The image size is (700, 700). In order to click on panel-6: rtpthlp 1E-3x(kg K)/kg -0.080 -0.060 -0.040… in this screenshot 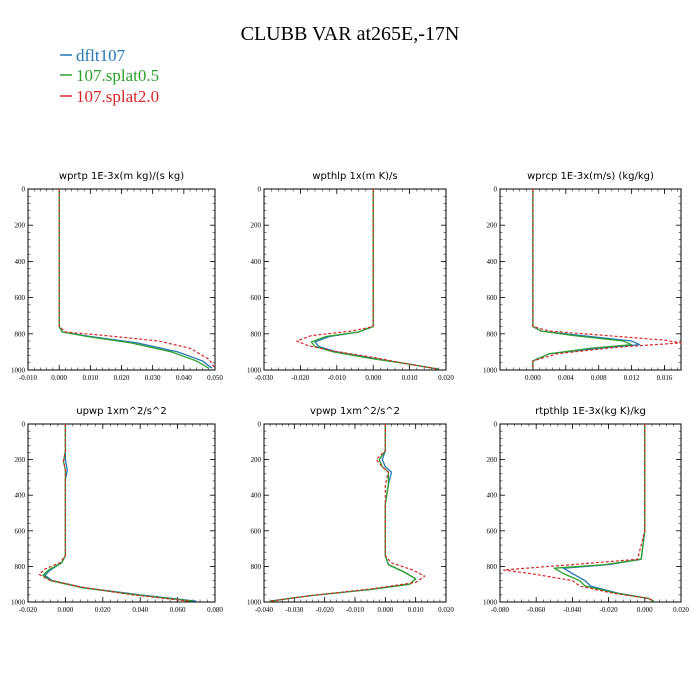, I will do `click(586, 510)`.